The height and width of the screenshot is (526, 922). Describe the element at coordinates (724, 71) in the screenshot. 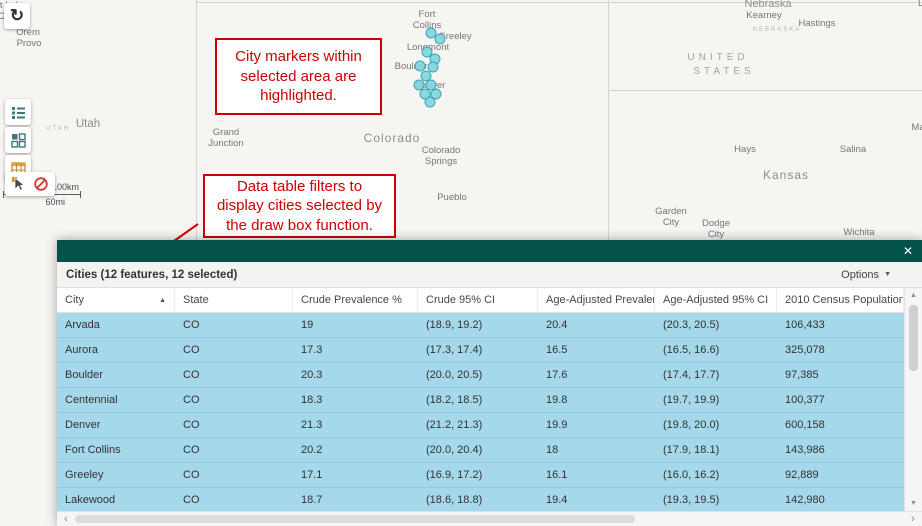

I see `map-label-states: STATES` at that location.